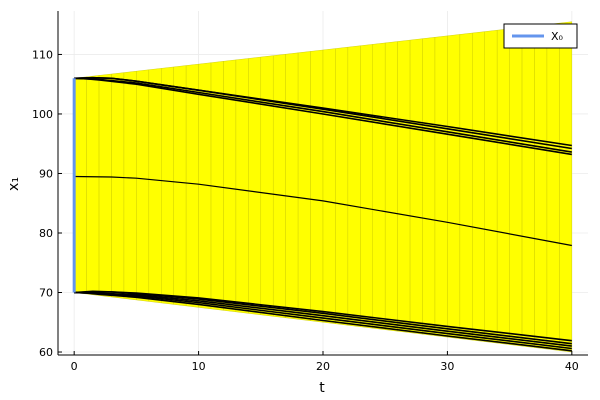 The width and height of the screenshot is (600, 400). What do you see at coordinates (46, 173) in the screenshot?
I see `y-tick-label: 90` at bounding box center [46, 173].